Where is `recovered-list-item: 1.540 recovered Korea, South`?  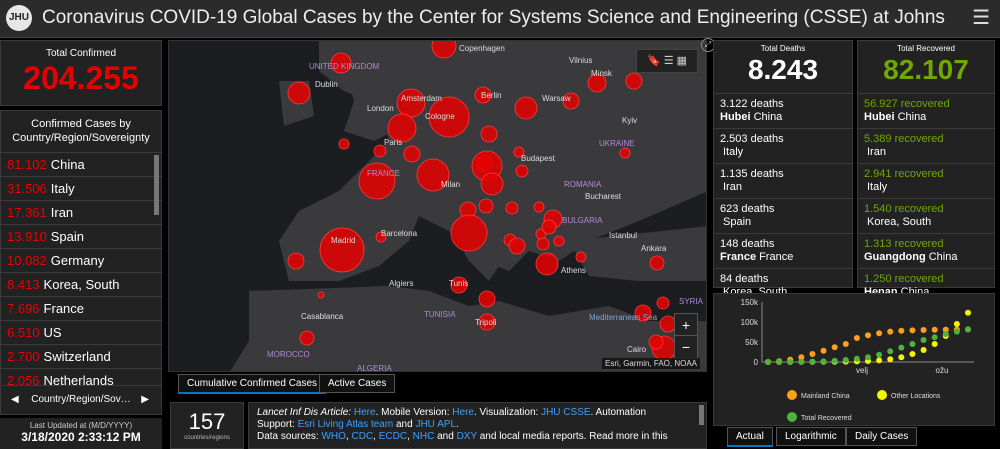 recovered-list-item: 1.540 recovered Korea, South is located at coordinates (926, 216).